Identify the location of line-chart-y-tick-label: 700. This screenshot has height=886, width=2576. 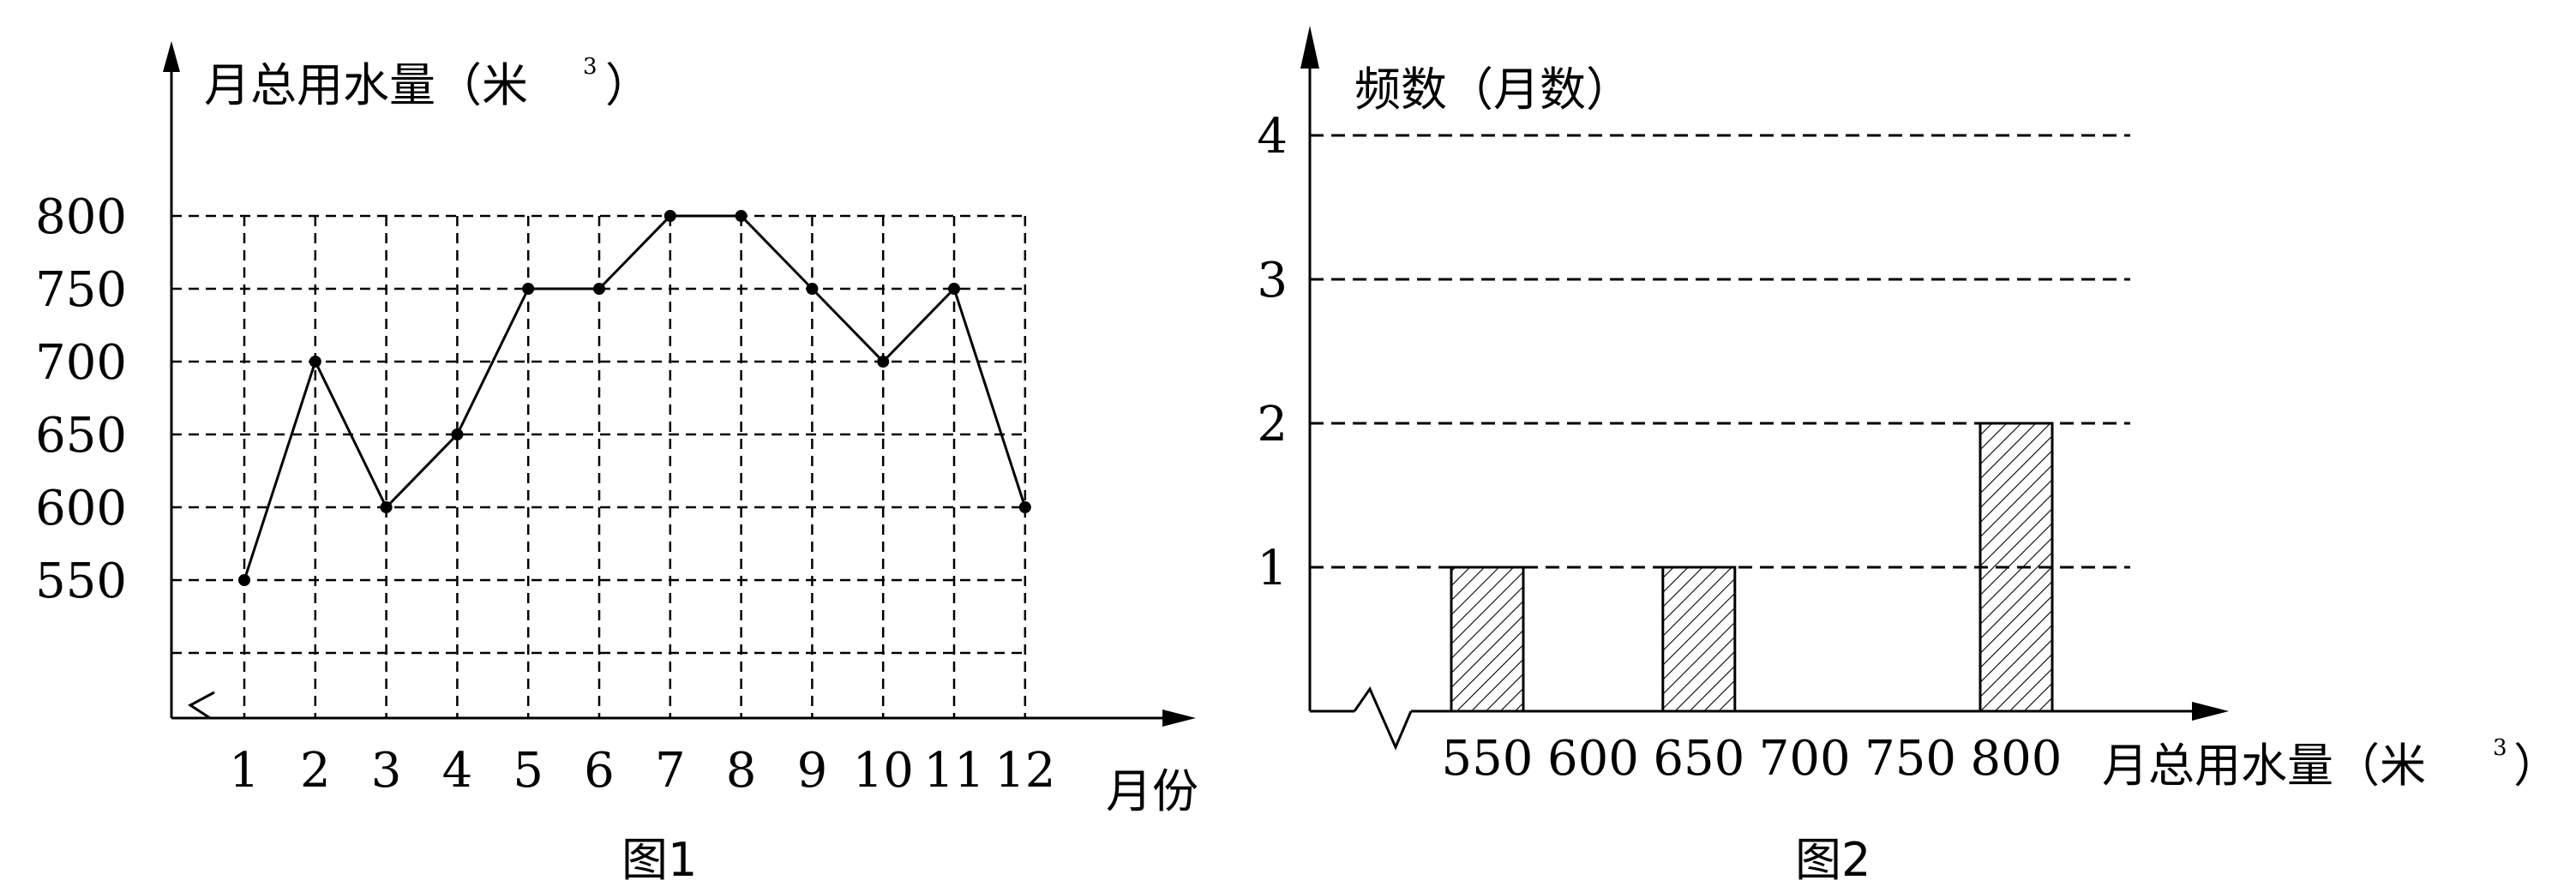
(81, 363).